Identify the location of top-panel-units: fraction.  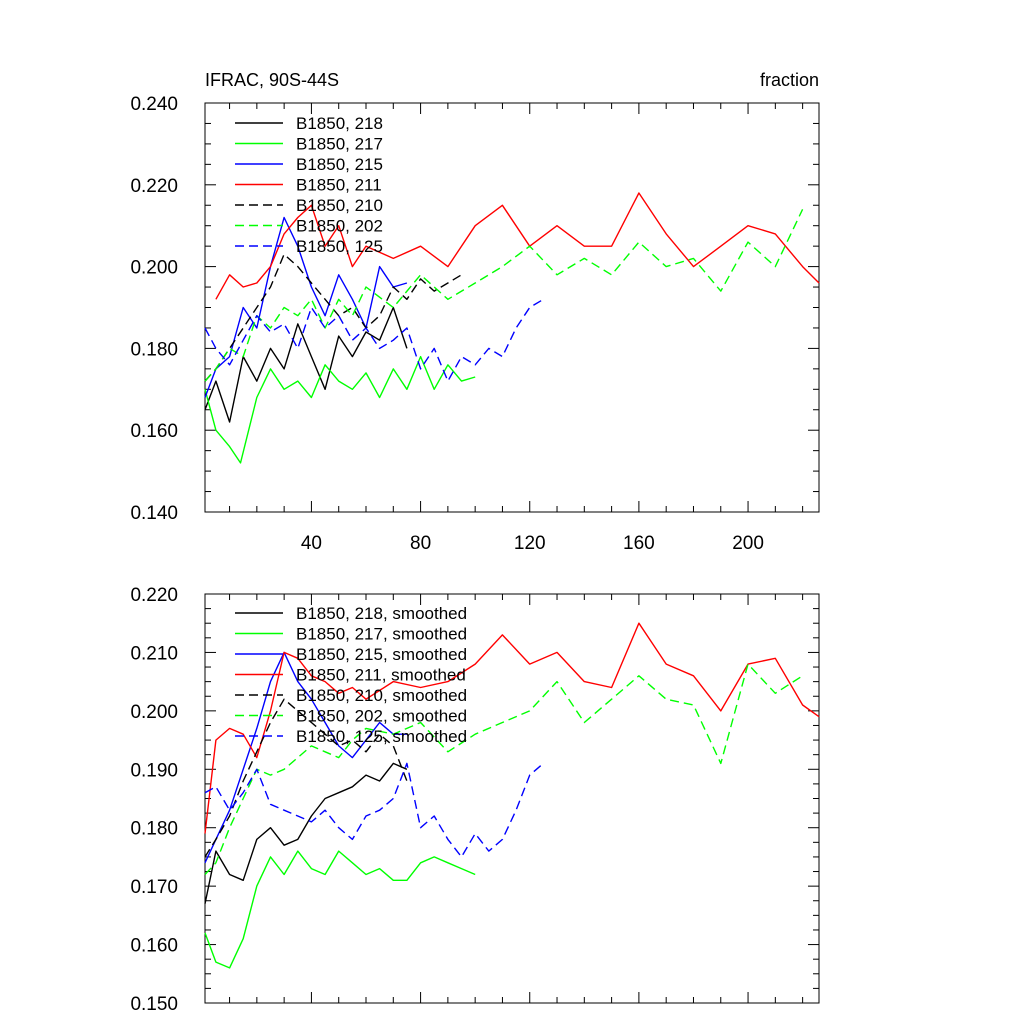
(789, 80).